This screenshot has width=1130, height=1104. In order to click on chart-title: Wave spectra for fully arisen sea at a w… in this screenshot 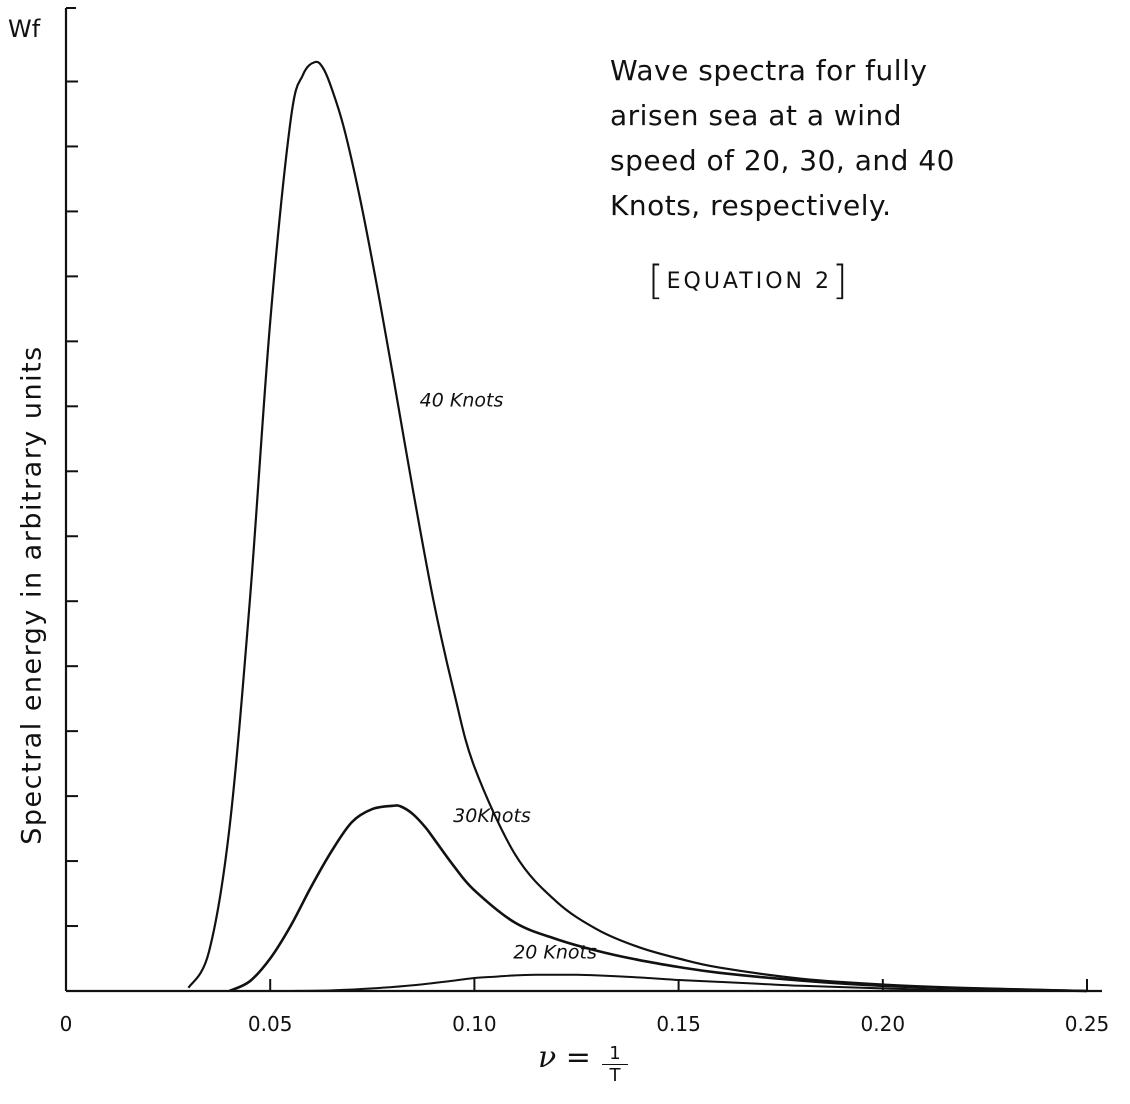, I will do `click(782, 138)`.